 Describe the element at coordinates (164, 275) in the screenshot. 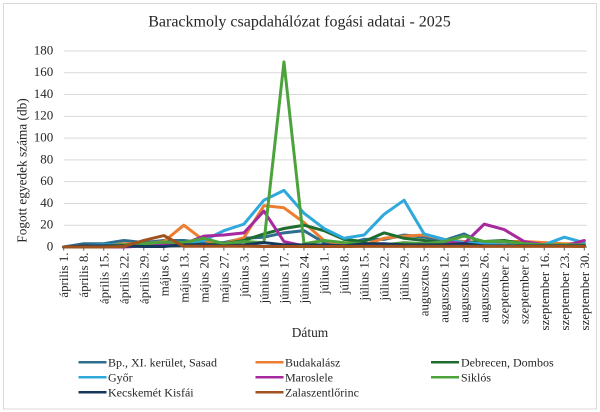

I see `svg-text: május 6.` at that location.